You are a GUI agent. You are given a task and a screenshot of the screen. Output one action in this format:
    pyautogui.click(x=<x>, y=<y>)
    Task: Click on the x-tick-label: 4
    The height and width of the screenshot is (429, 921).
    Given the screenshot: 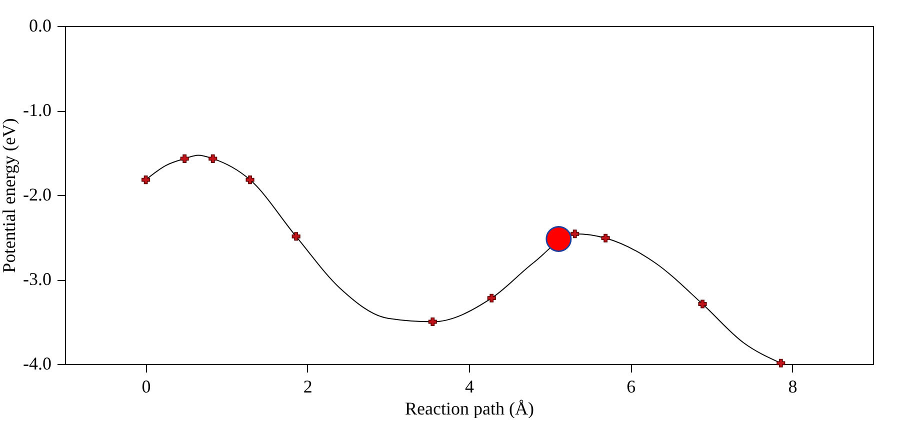 What is the action you would take?
    pyautogui.click(x=469, y=386)
    